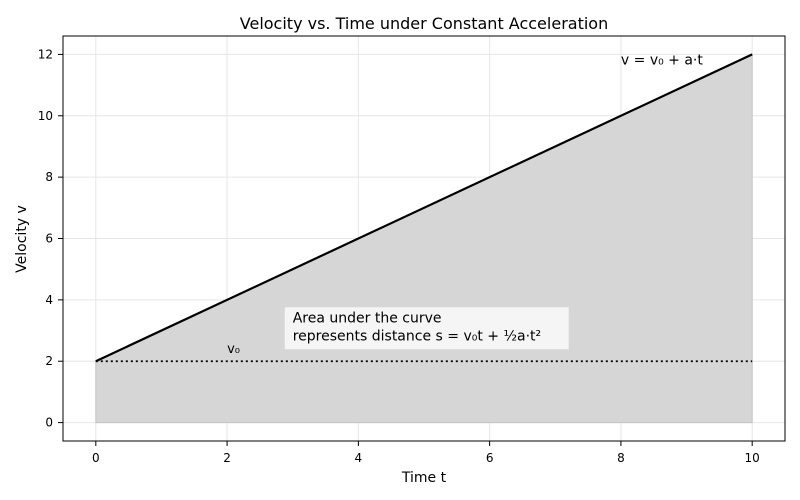  What do you see at coordinates (367, 318) in the screenshot?
I see `annotation-line-1: Area under the curve` at bounding box center [367, 318].